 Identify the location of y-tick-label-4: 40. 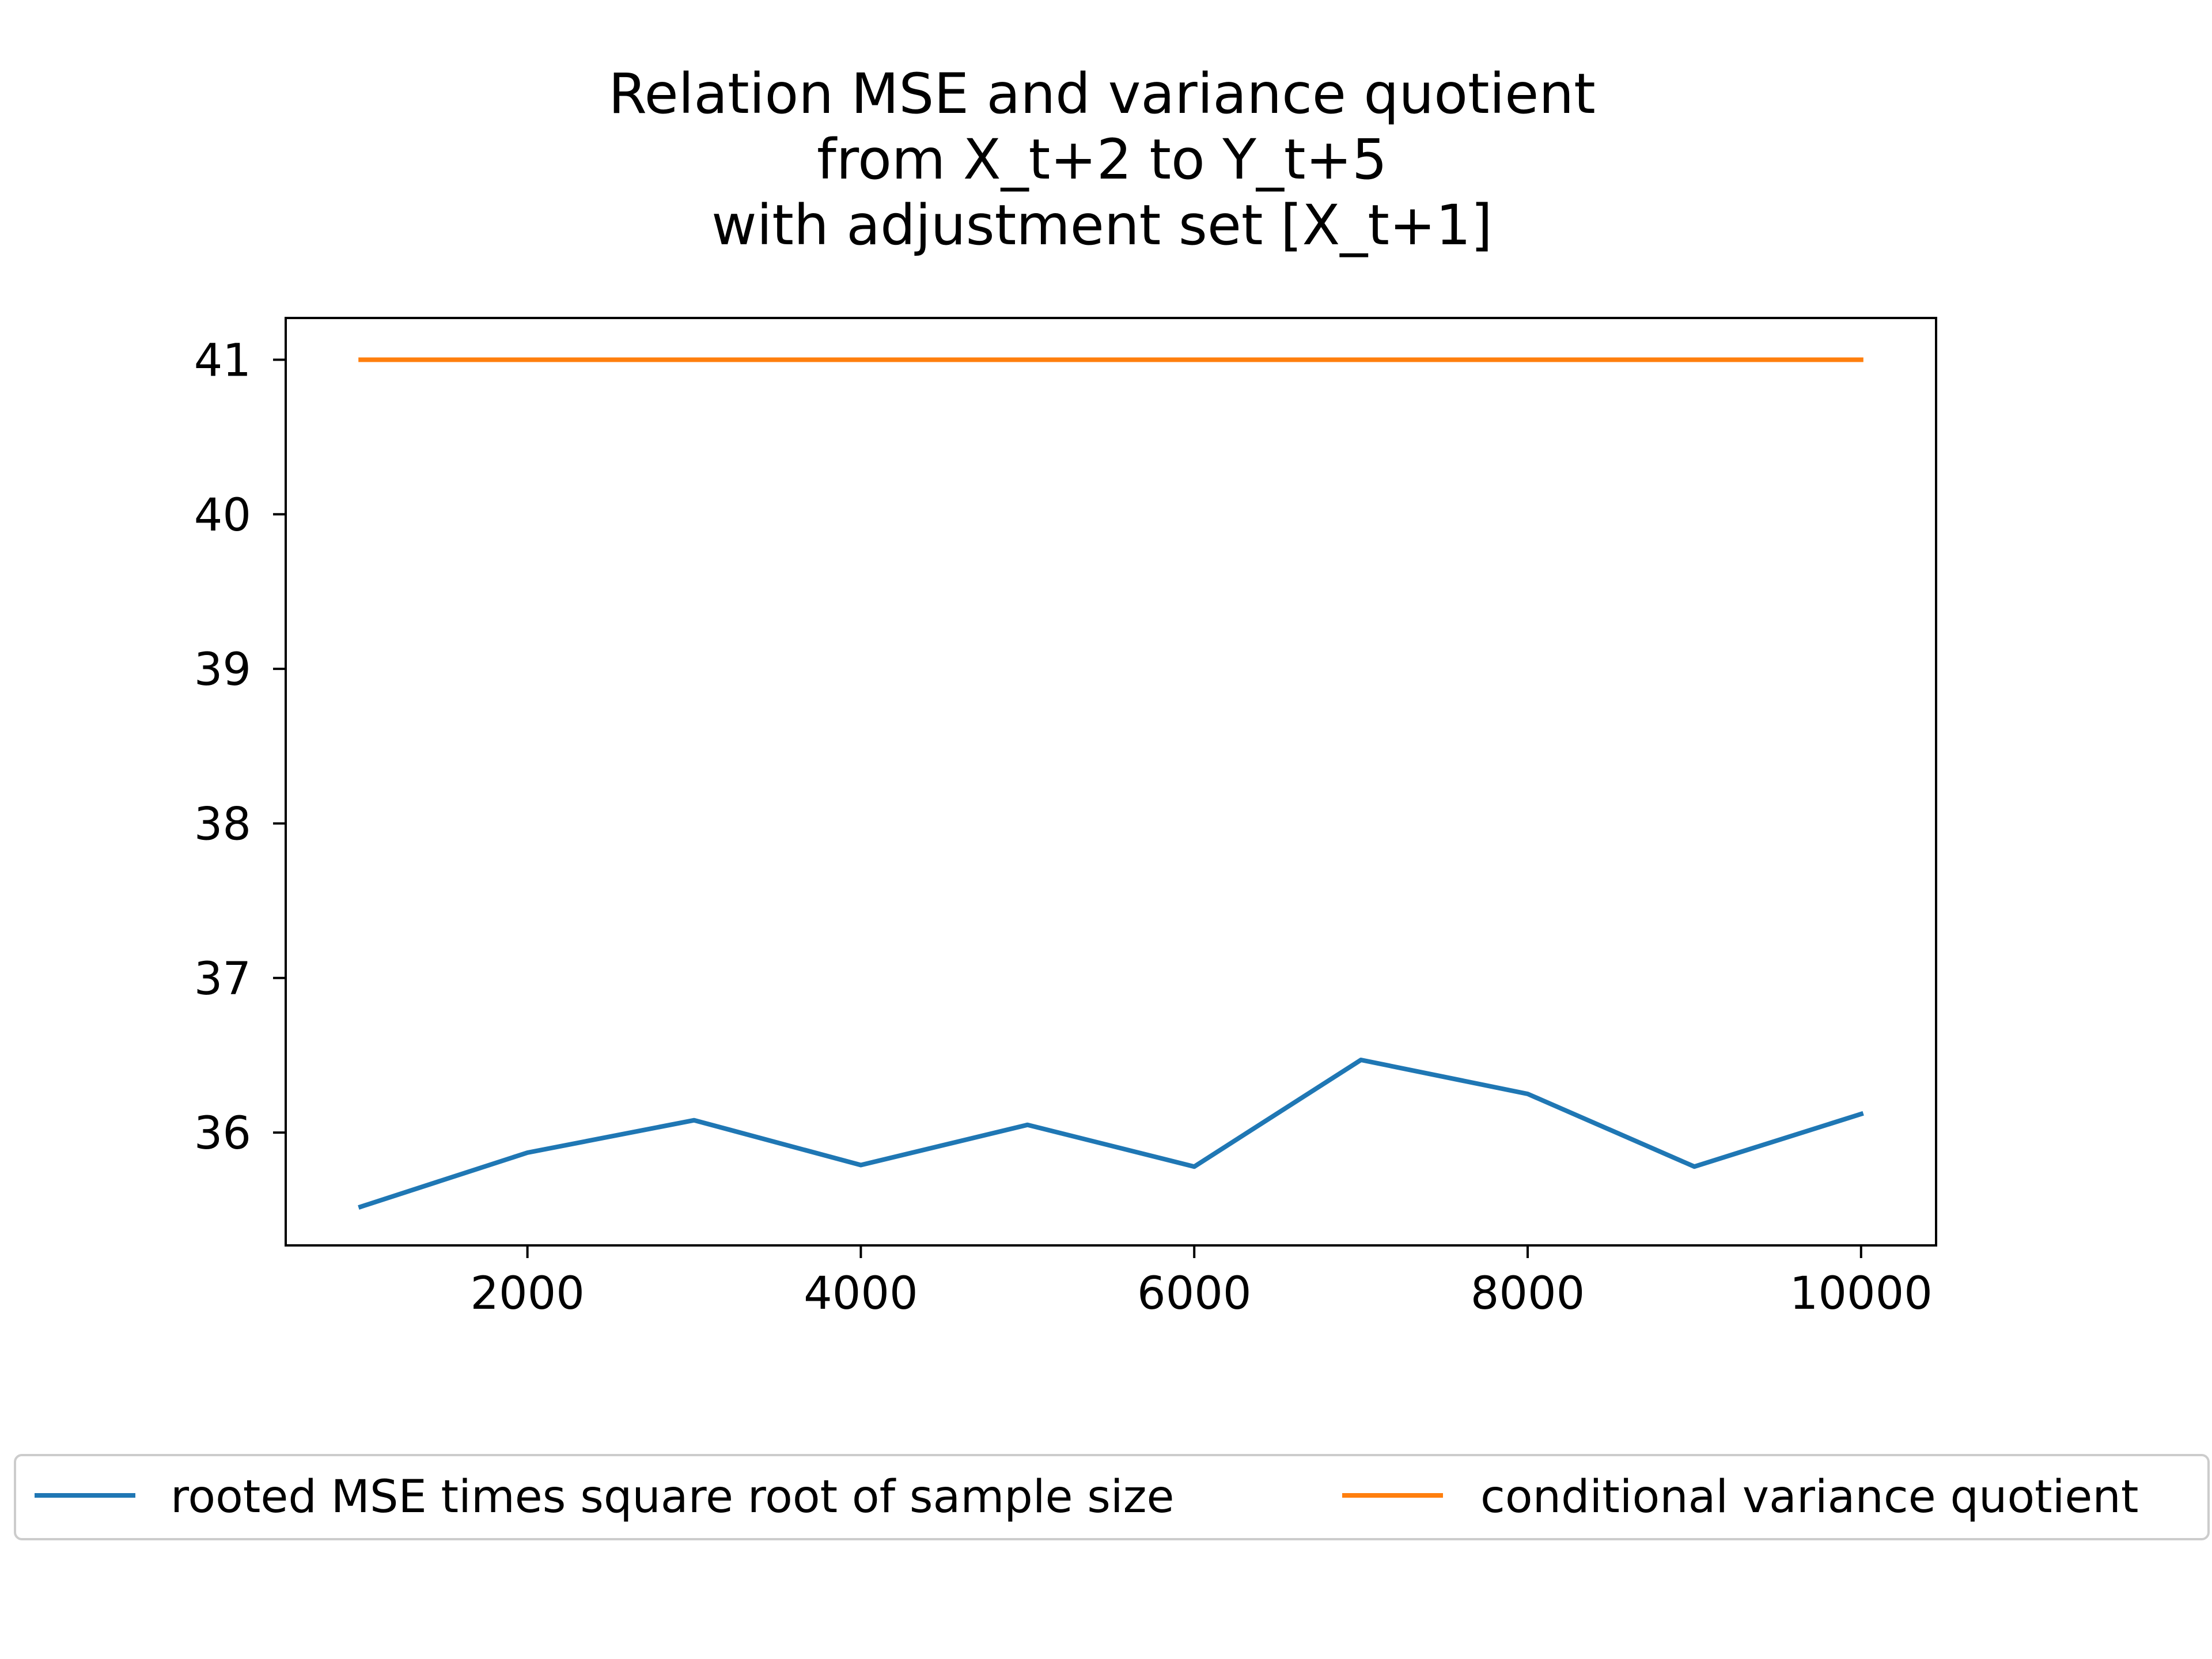
(222, 515).